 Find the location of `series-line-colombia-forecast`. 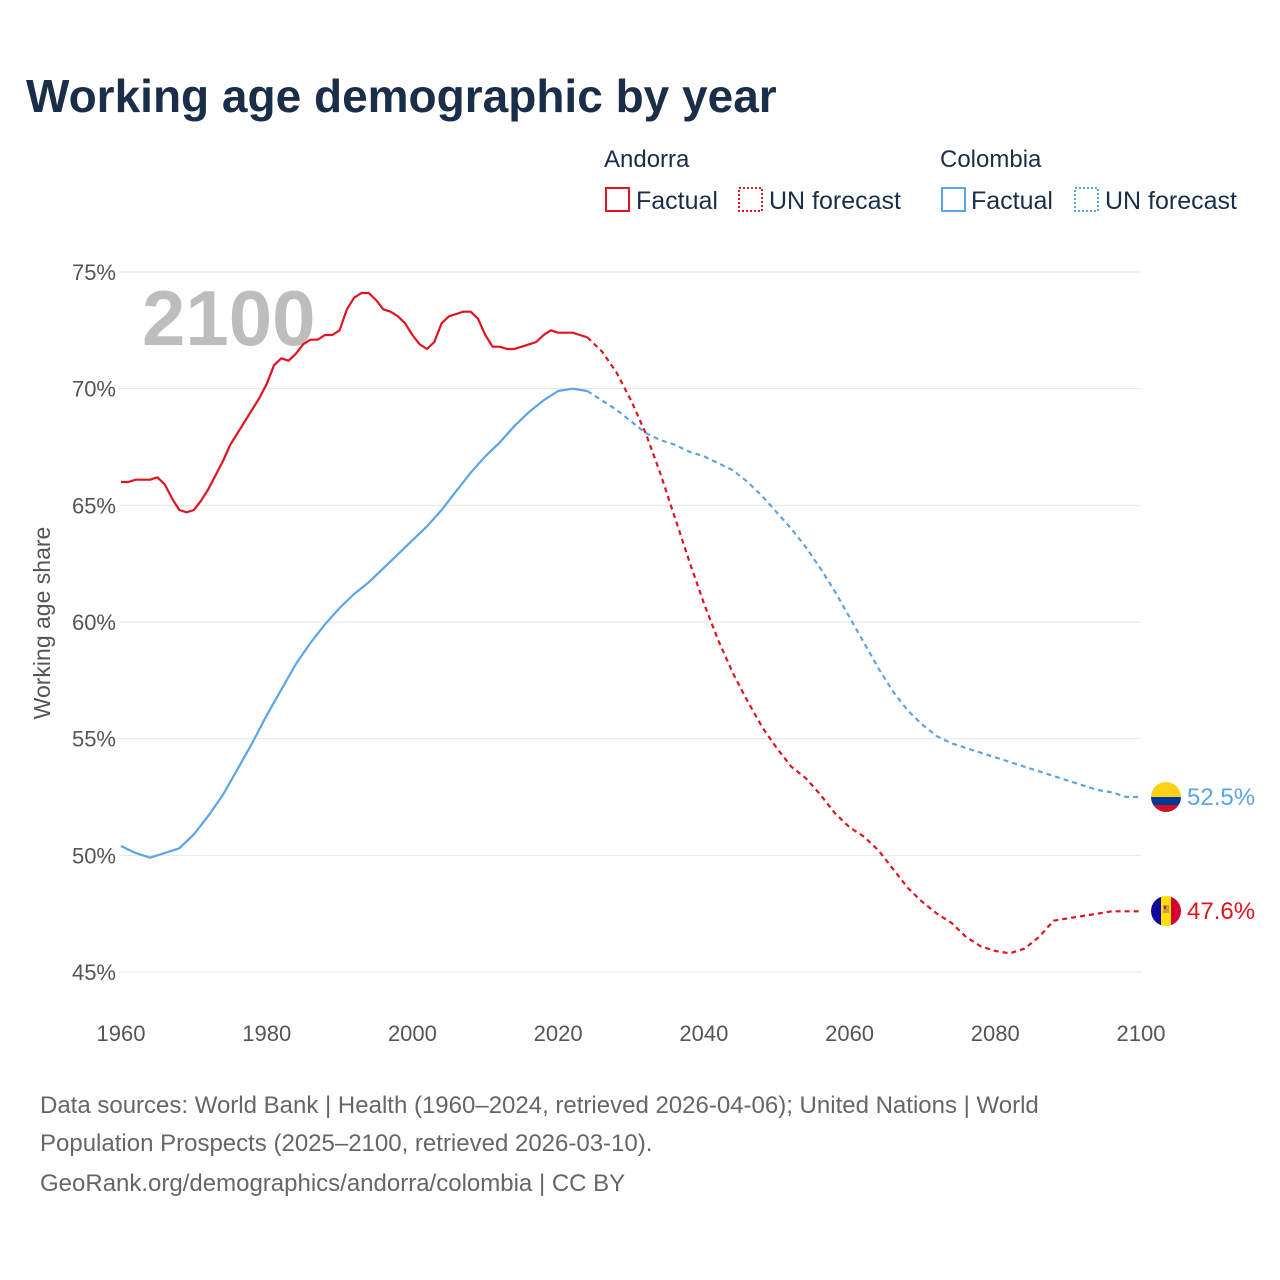

series-line-colombia-forecast is located at coordinates (863, 594).